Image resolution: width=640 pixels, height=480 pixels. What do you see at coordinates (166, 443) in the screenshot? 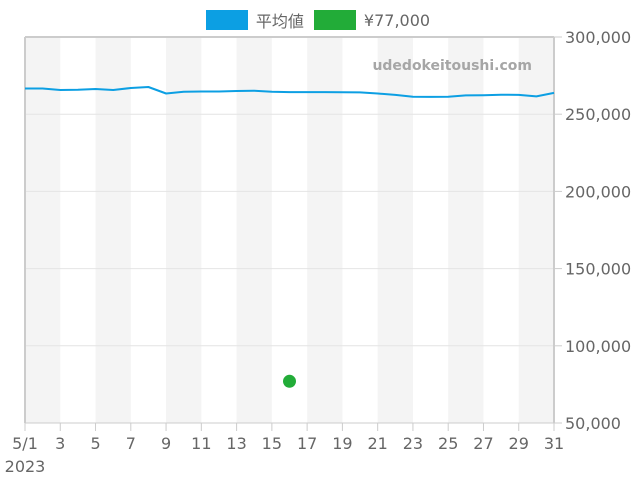
I see `x-tick-label: 9` at bounding box center [166, 443].